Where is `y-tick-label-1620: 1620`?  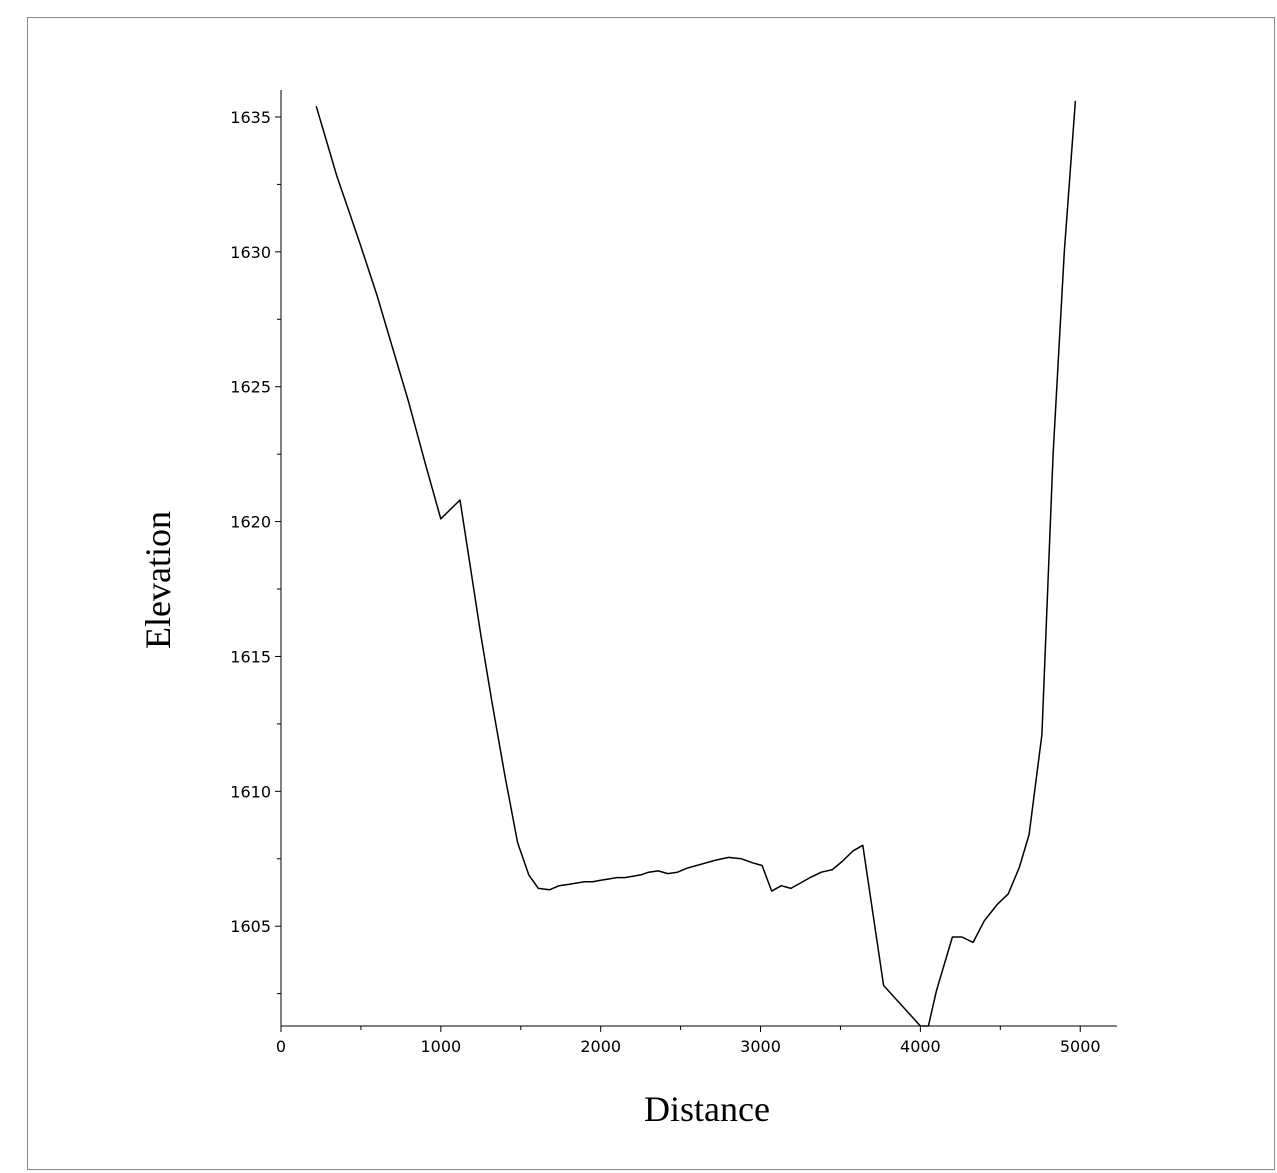
y-tick-label-1620: 1620 is located at coordinates (250, 522).